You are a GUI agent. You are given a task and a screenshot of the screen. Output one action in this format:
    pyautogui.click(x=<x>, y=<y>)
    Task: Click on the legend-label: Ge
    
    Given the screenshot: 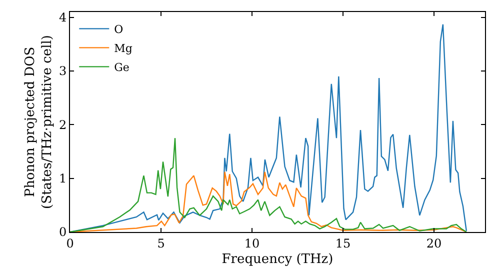 What is the action you would take?
    pyautogui.click(x=122, y=67)
    